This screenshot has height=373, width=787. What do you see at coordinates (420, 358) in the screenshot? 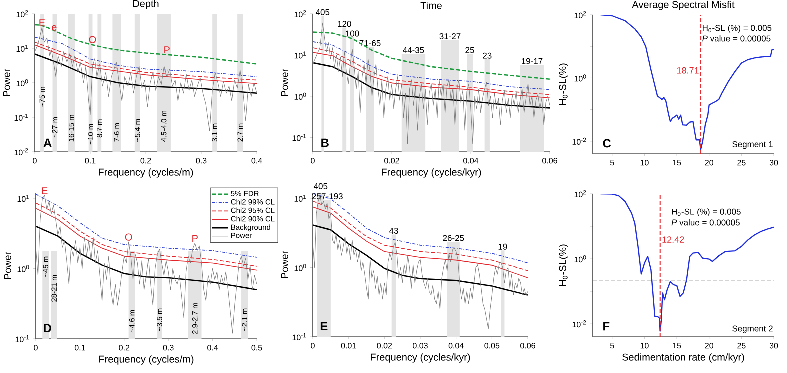
I see `x-axis-title: Frequency (cycles/kyr)` at bounding box center [420, 358].